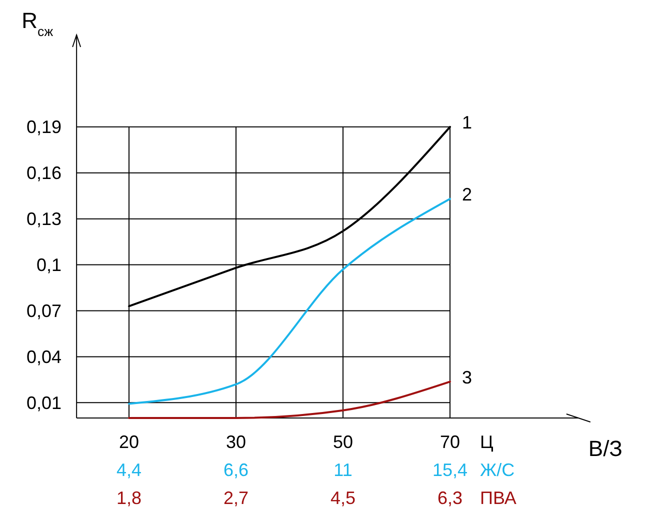 This screenshot has height=513, width=656. I want to click on y-tick-label: 0,16, so click(44, 173).